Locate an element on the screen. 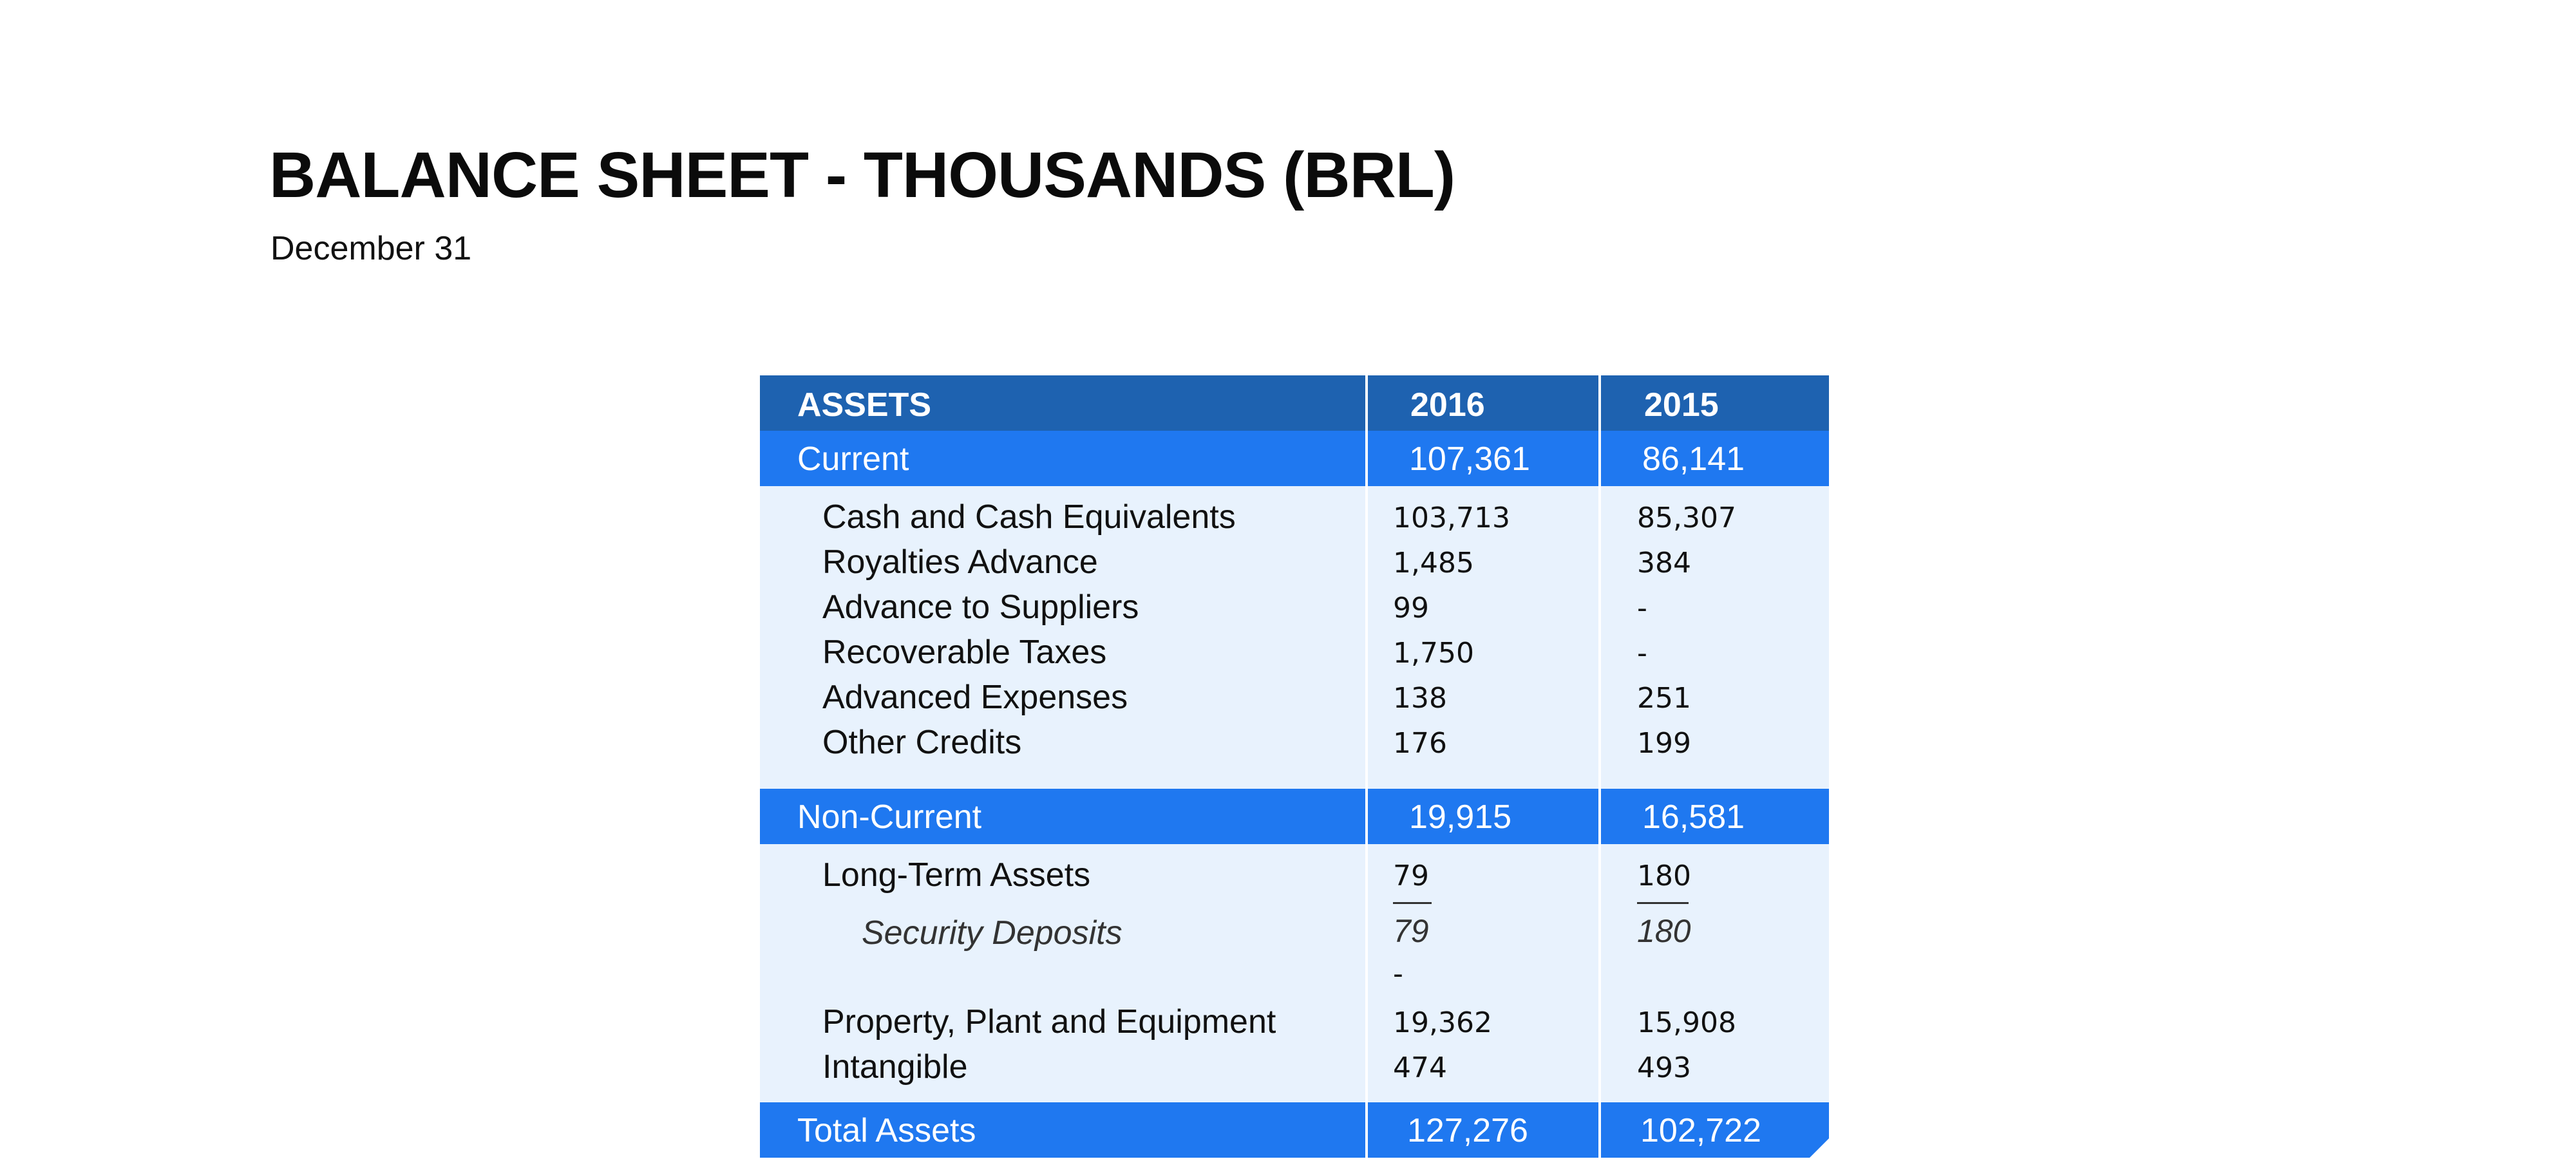  security-deposits-label: Security Deposits is located at coordinates (992, 933).